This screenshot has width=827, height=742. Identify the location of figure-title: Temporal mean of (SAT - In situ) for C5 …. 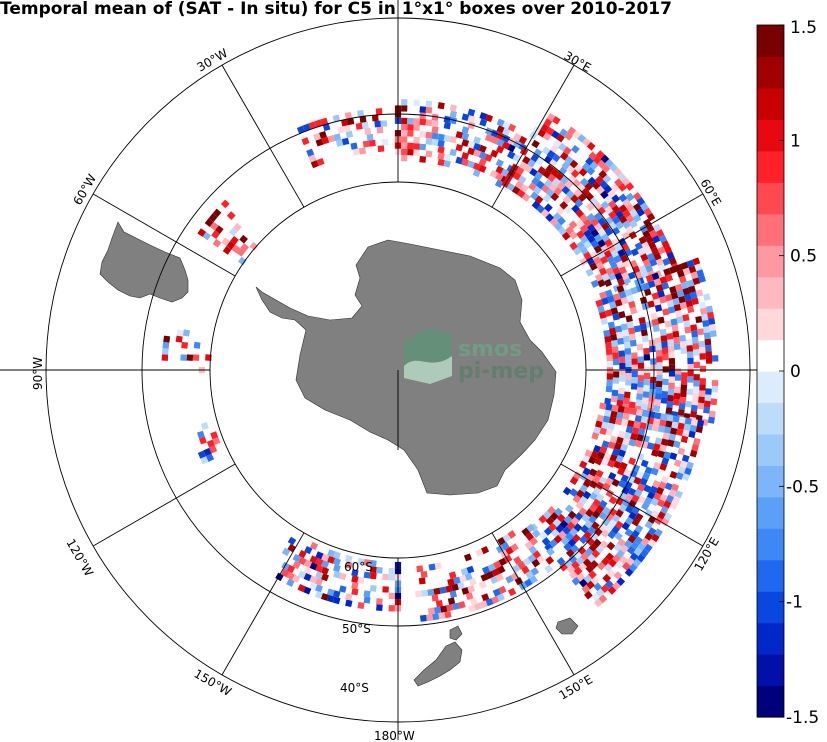
(336, 9).